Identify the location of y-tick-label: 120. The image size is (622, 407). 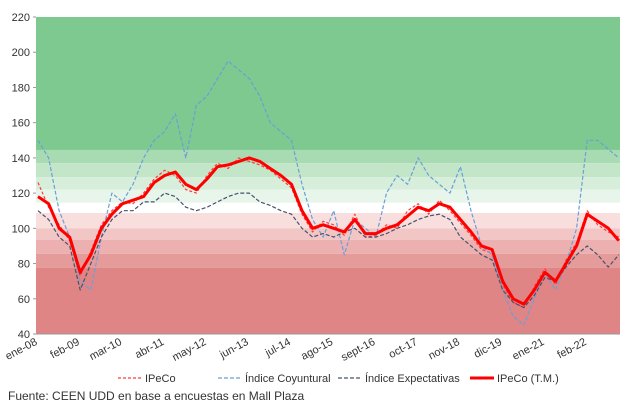
(21, 194).